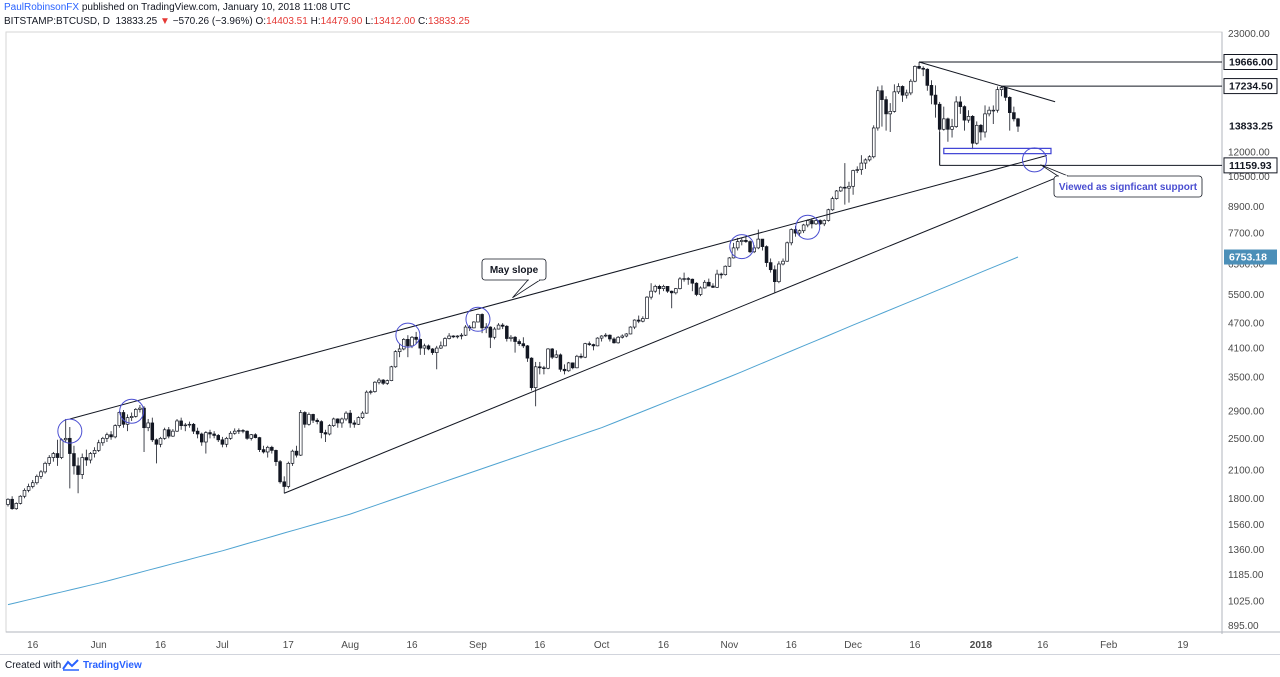 This screenshot has width=1280, height=677. Describe the element at coordinates (1246, 377) in the screenshot. I see `y-tick-label: 3500.00` at that location.